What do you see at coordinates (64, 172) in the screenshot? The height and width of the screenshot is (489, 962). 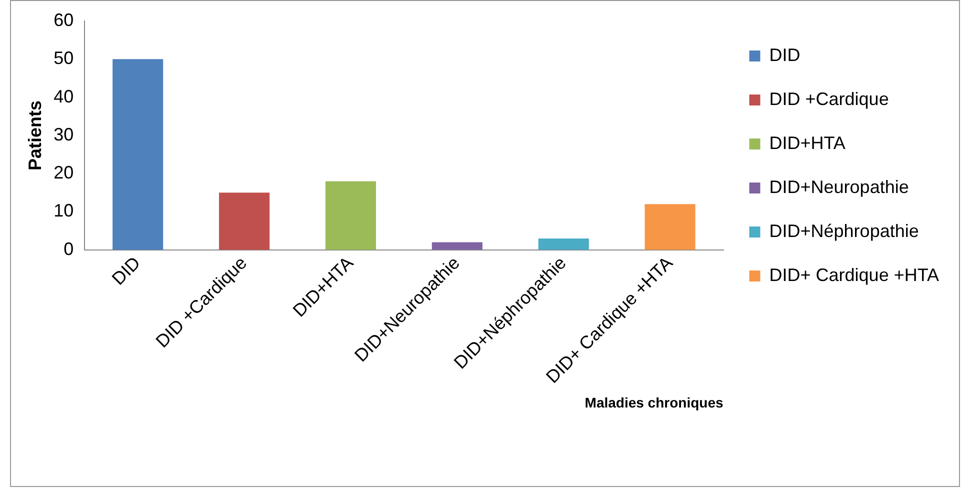 I see `y-tick-label: 20` at bounding box center [64, 172].